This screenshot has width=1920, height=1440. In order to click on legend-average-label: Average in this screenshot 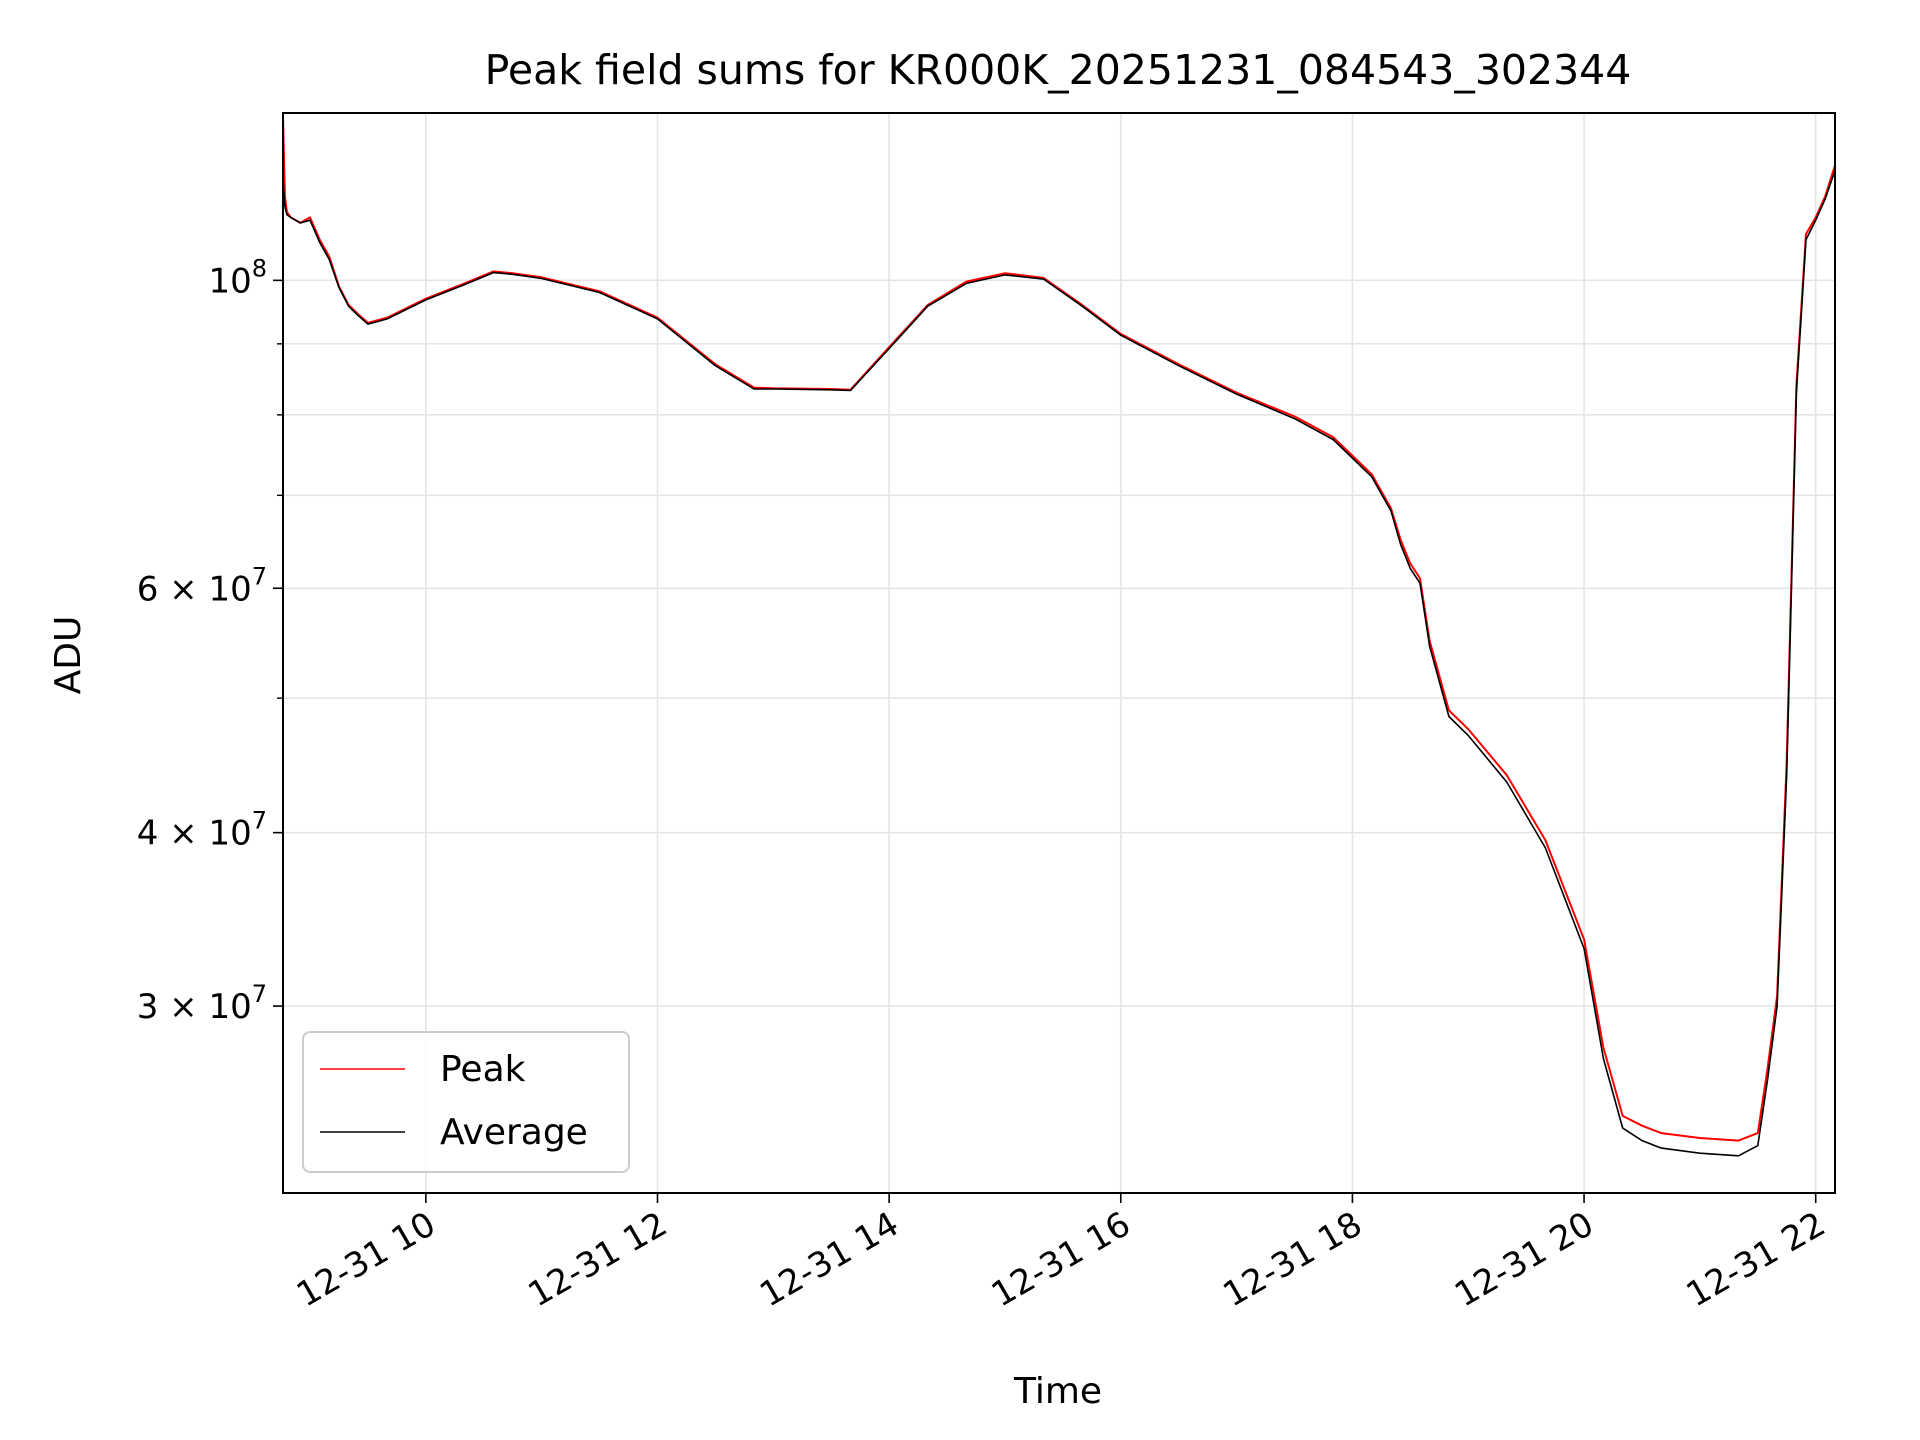, I will do `click(514, 1132)`.